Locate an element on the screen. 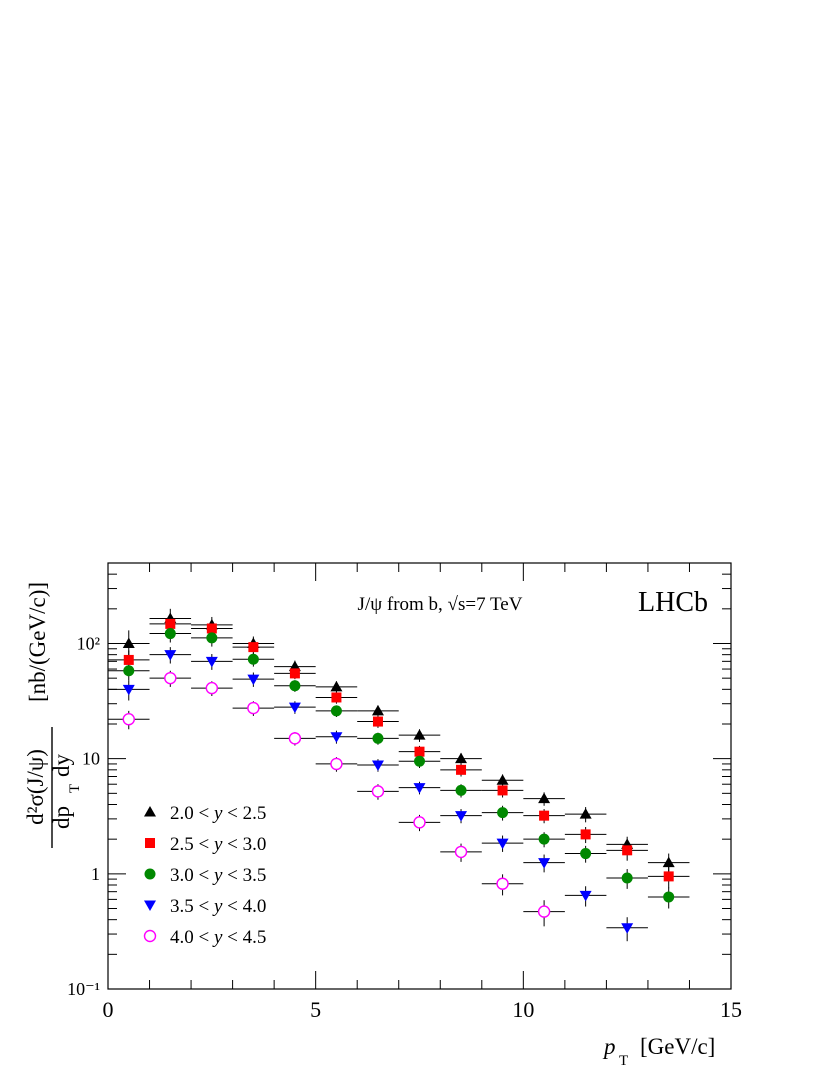 Image resolution: width=830 pixels, height=1075 pixels. y-tick-label: 1 is located at coordinates (95, 874).